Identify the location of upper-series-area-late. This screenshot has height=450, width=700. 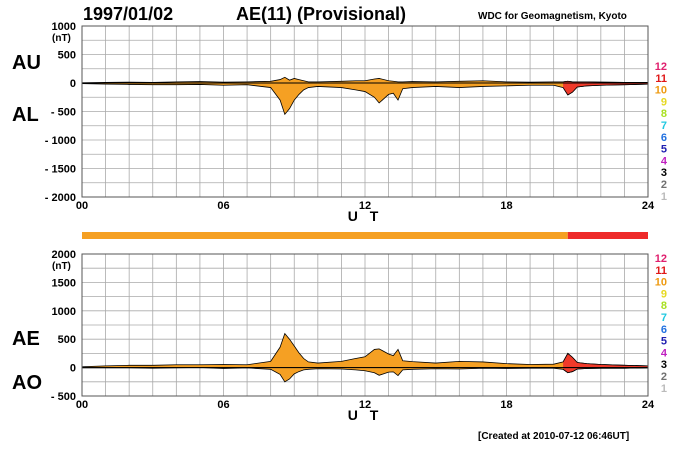
(605, 360).